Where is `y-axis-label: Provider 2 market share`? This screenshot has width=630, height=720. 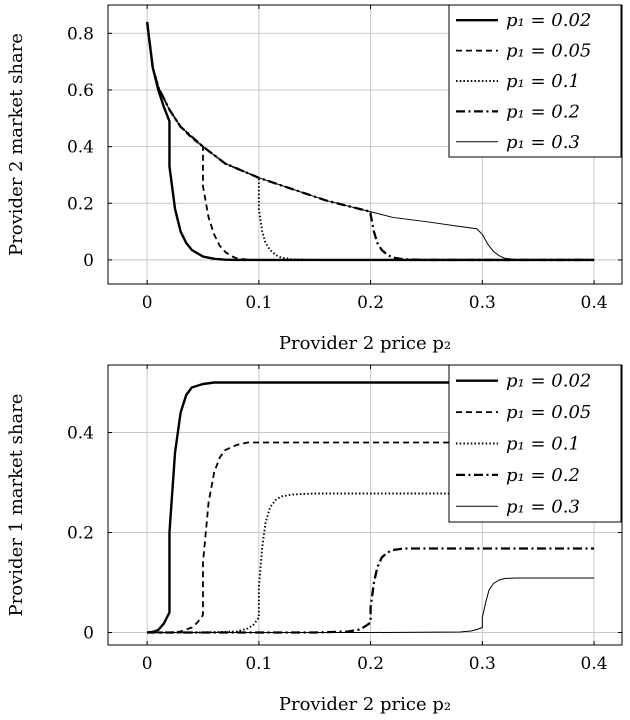 y-axis-label: Provider 2 market share is located at coordinates (16, 144).